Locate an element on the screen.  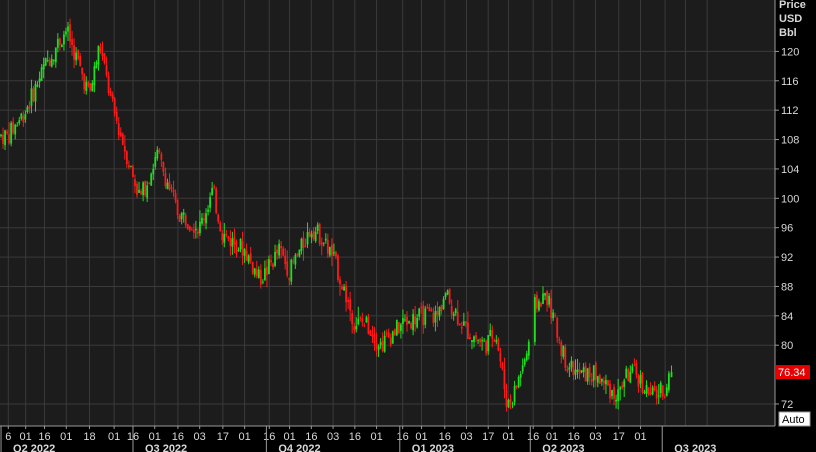
auto-button-background is located at coordinates (794, 419).